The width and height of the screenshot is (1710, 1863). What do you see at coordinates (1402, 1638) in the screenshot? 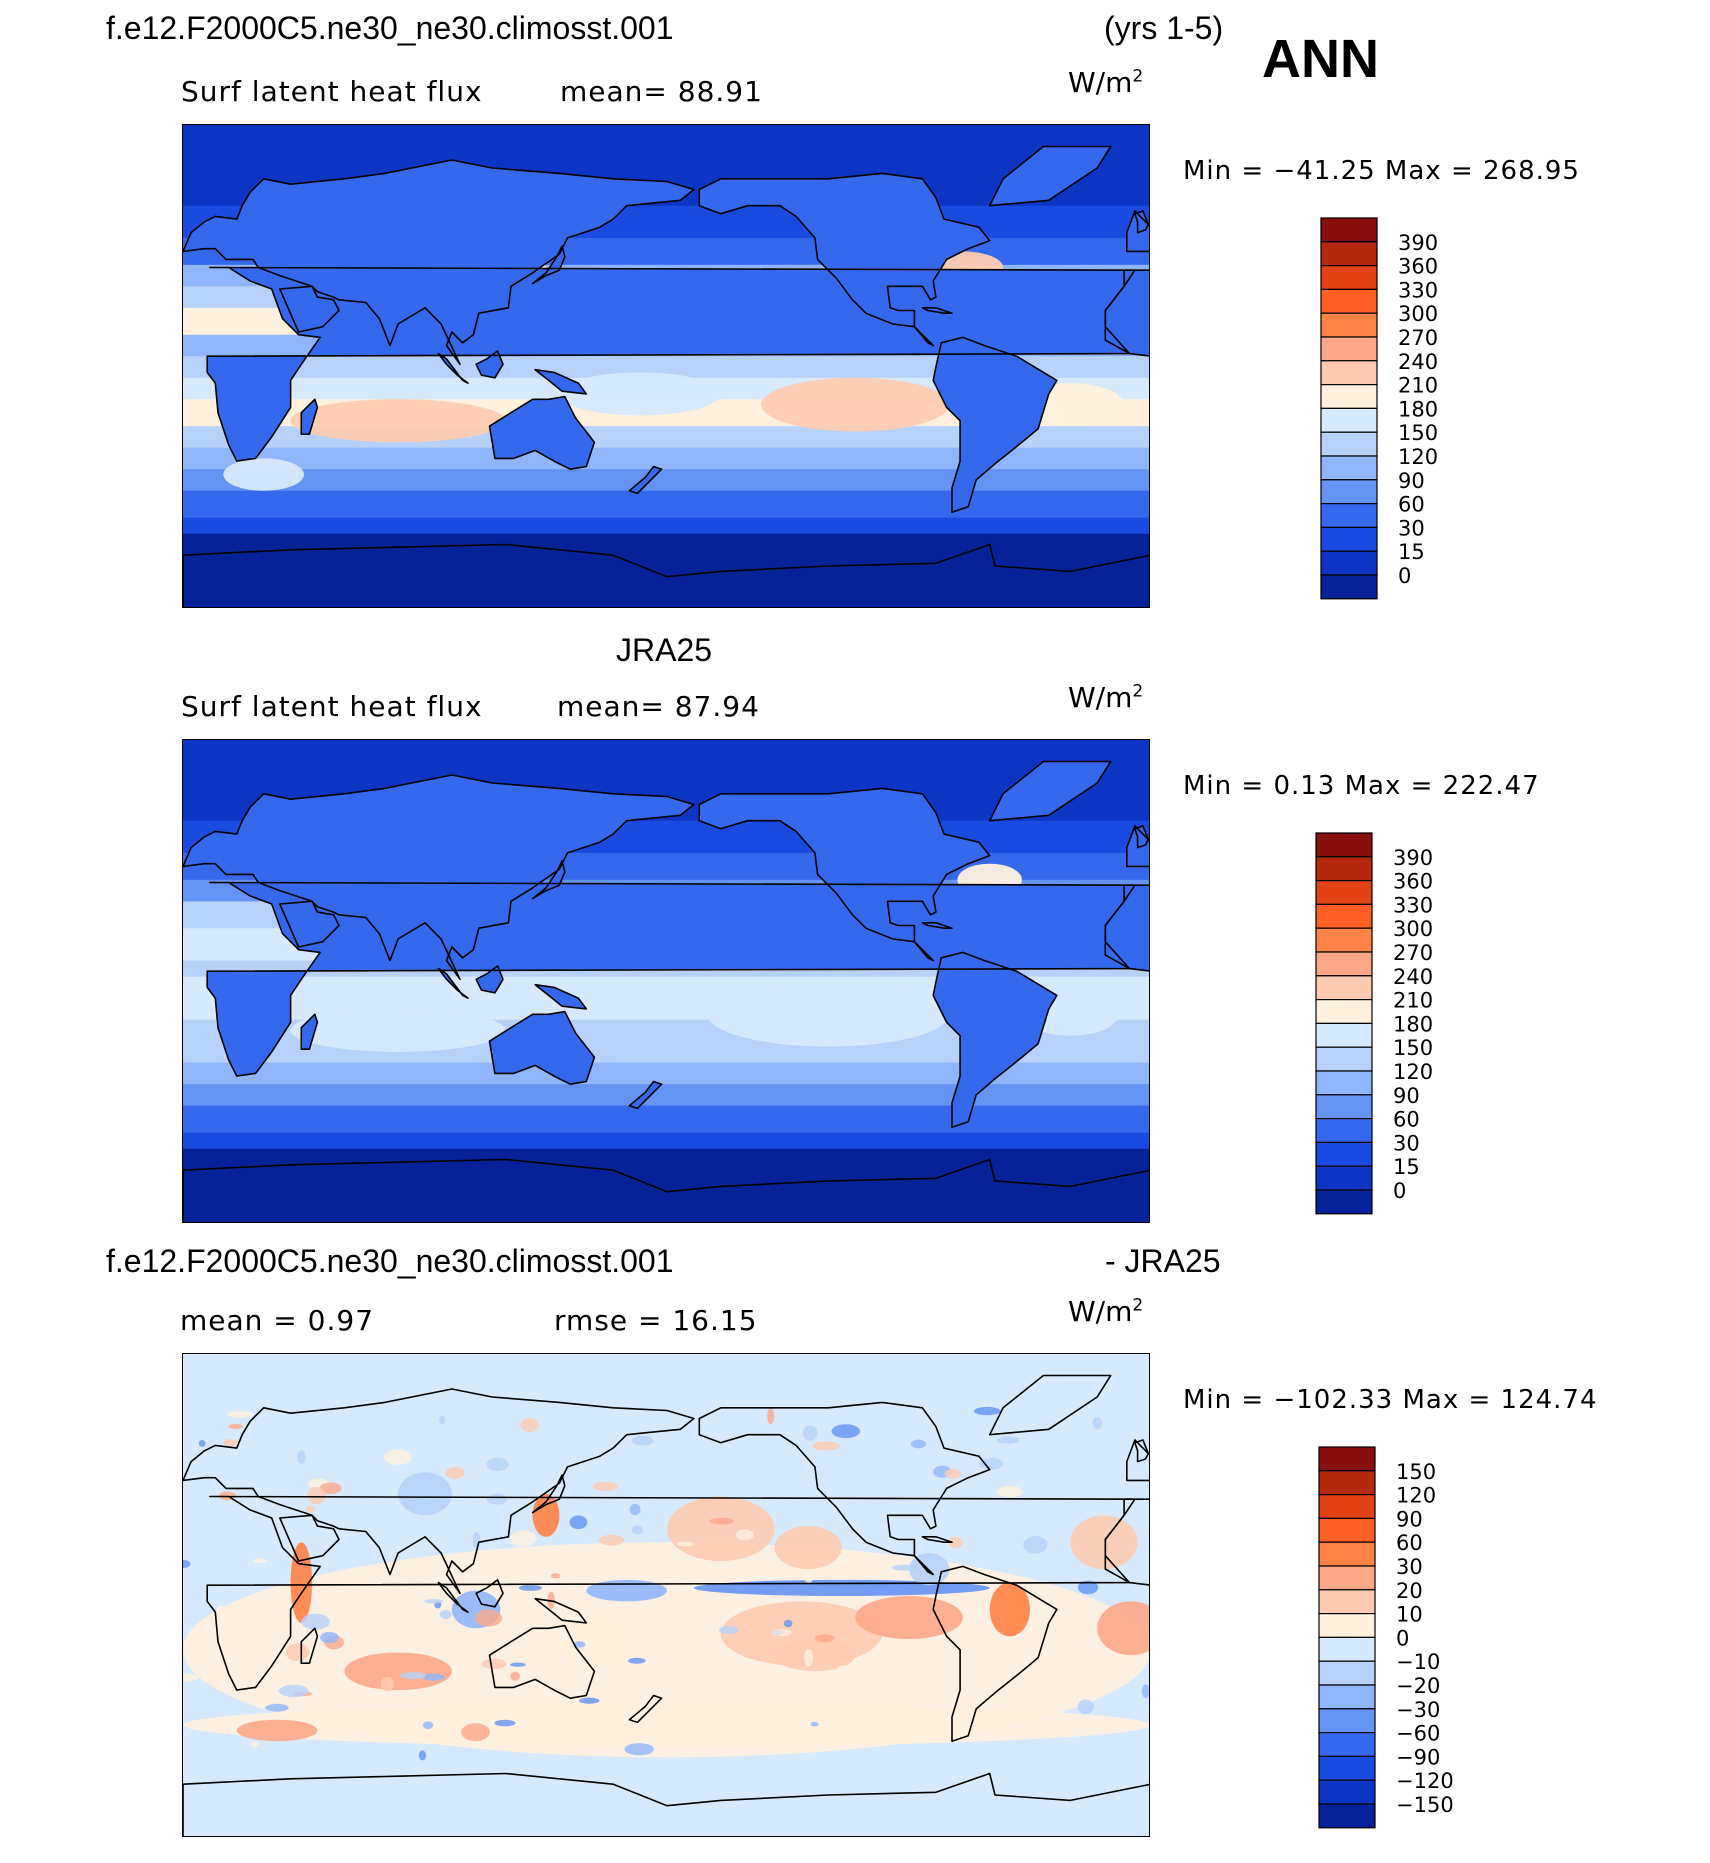
I see `colorbar-tick-label: 0` at bounding box center [1402, 1638].